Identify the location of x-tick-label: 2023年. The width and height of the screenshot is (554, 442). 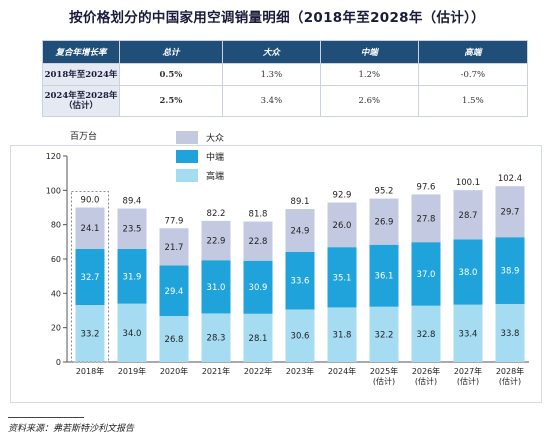
(300, 371).